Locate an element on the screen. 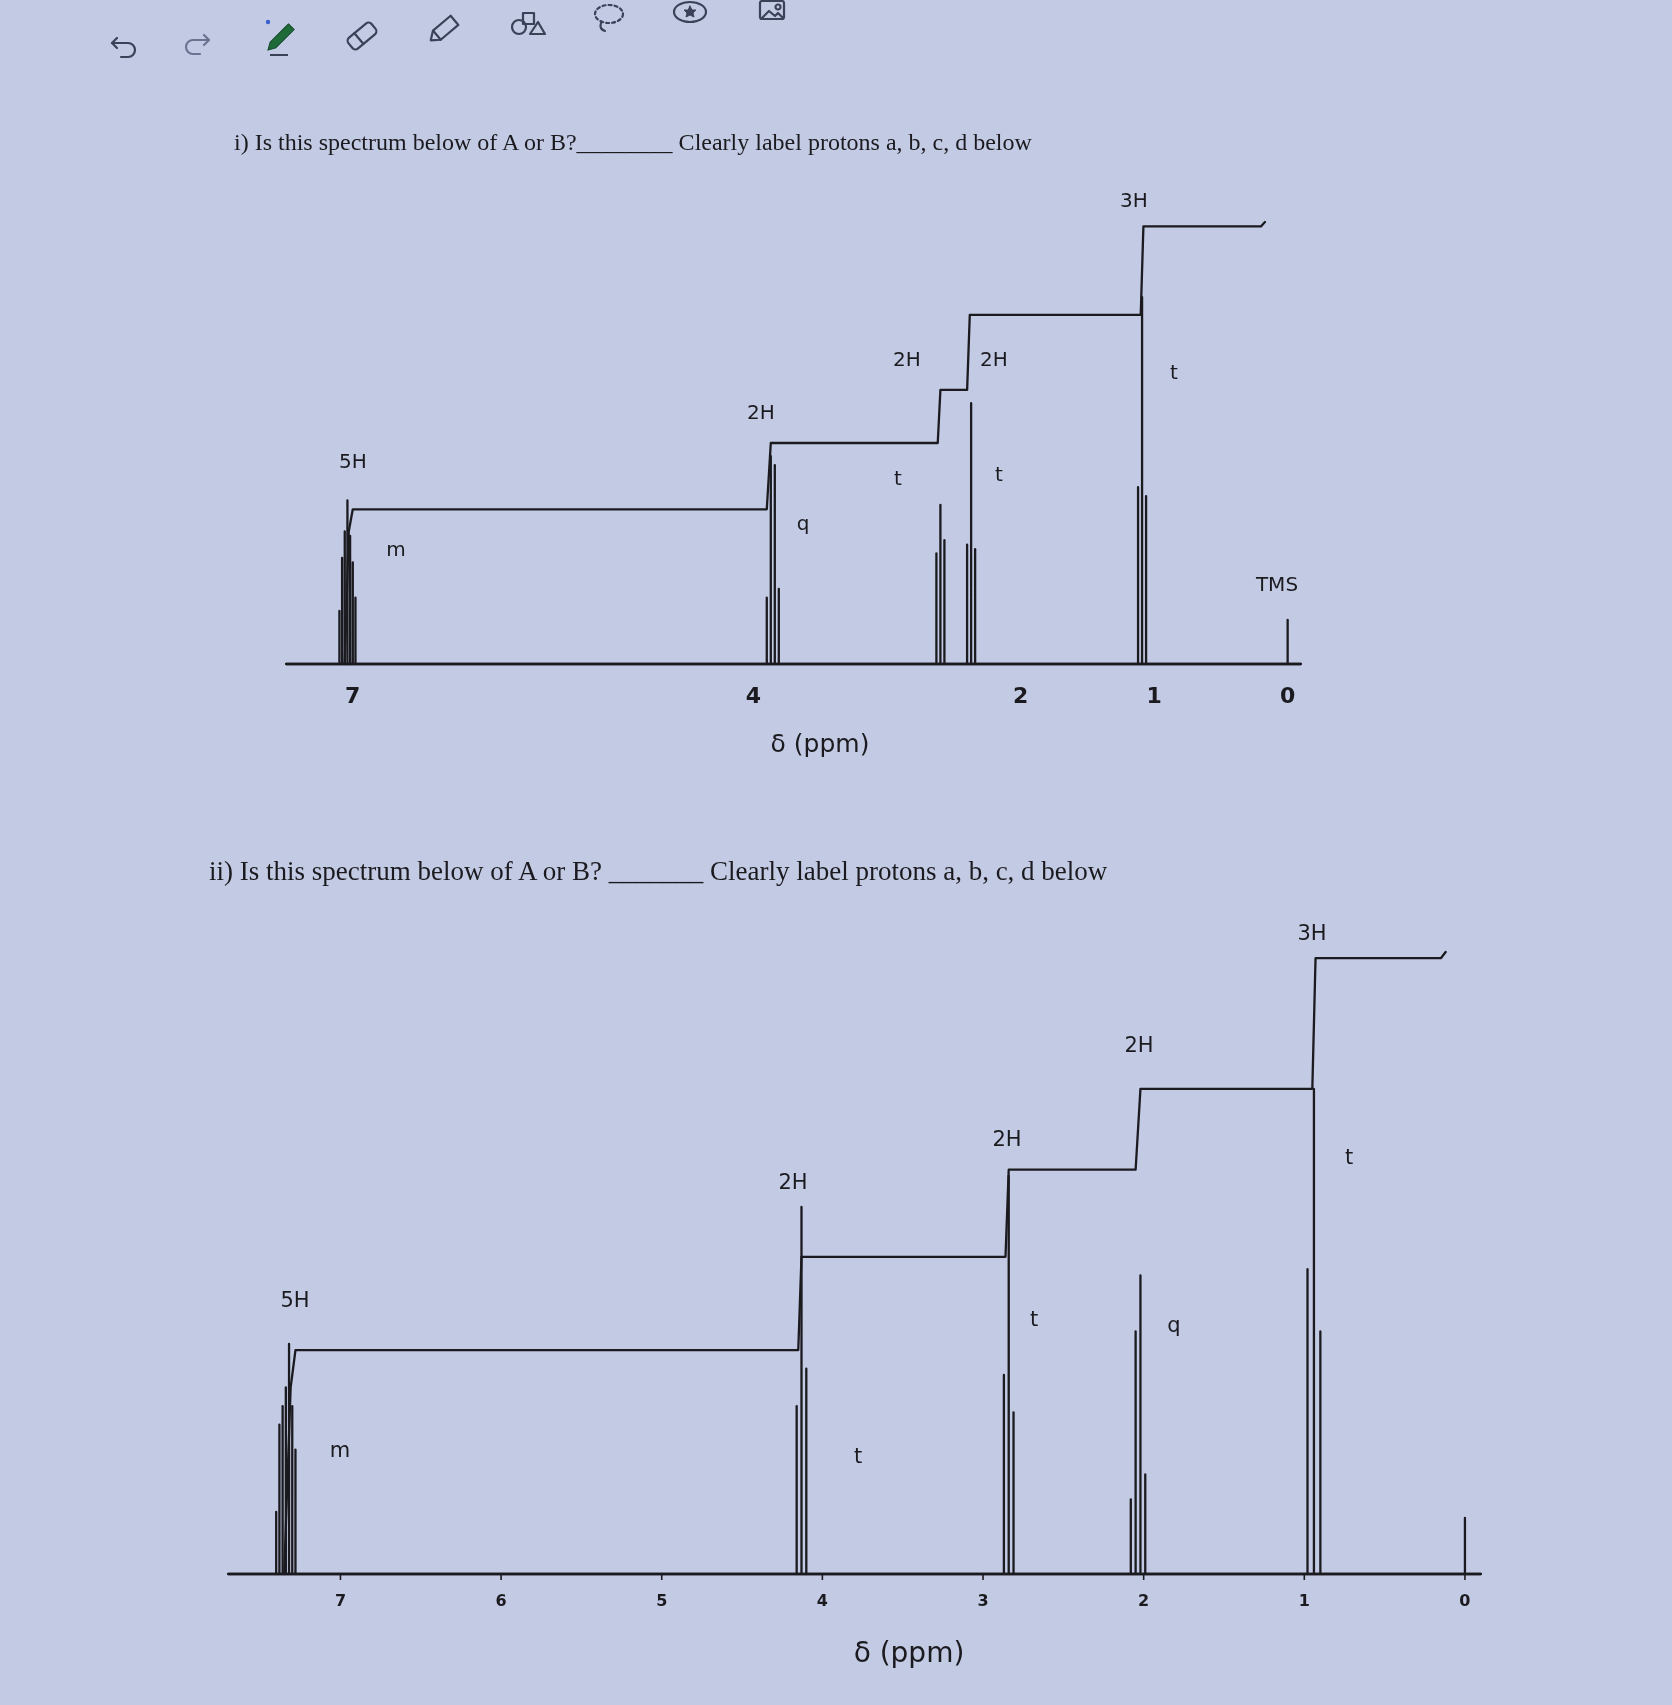 The width and height of the screenshot is (1672, 1705). x-tick-label: 3 is located at coordinates (983, 1600).